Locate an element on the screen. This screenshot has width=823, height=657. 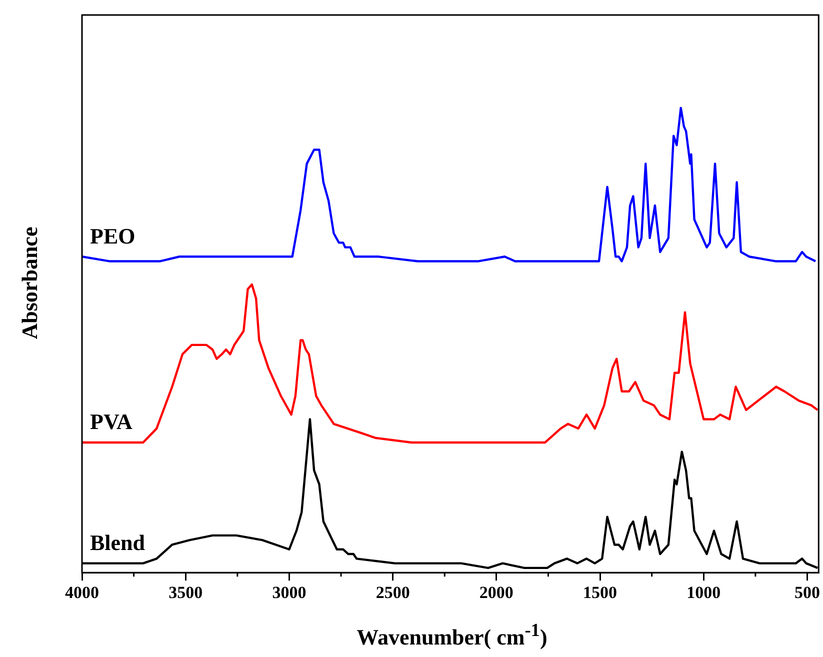
y-axis-title: Absorbance is located at coordinates (30, 284).